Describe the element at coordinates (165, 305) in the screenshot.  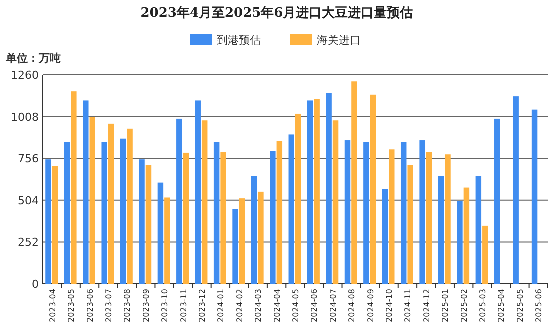
I see `x-tick-label: 2023-10` at that location.